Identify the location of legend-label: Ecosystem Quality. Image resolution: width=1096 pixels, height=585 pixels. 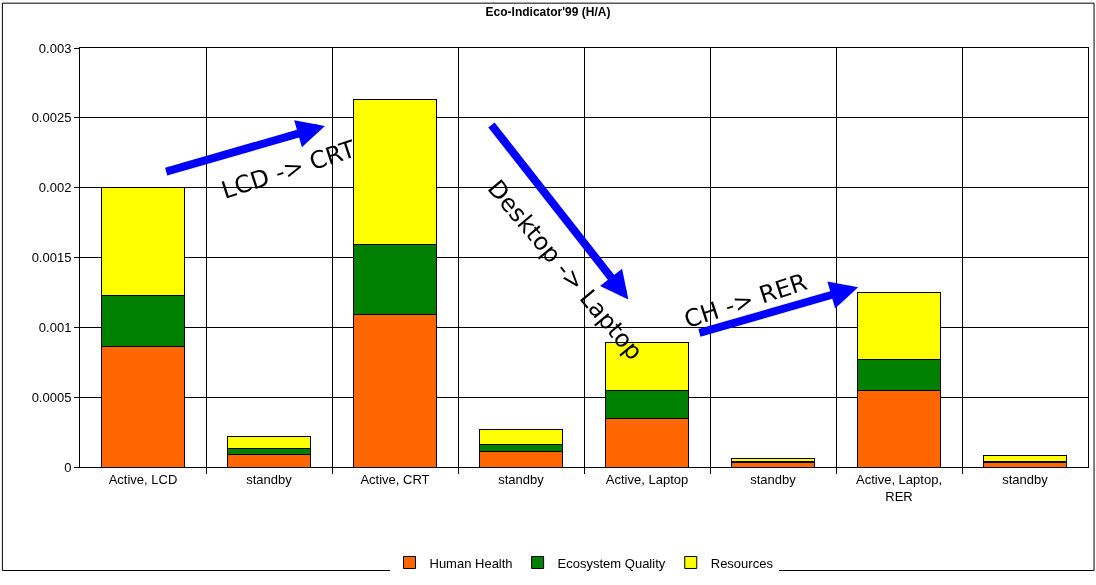
(611, 563).